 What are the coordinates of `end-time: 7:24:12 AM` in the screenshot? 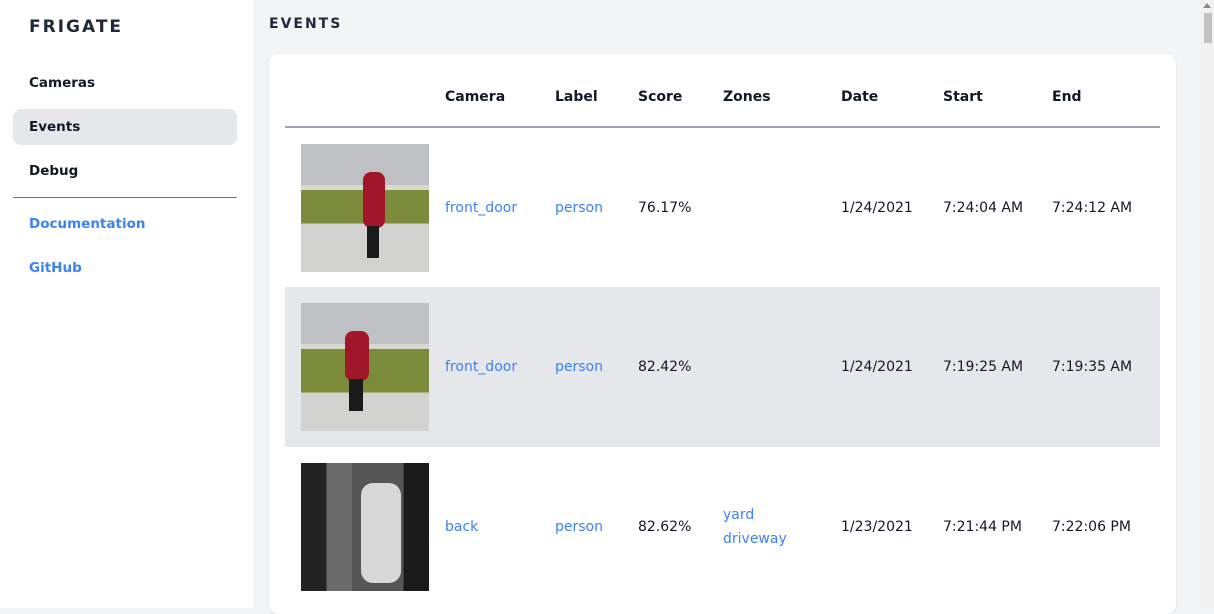 It's located at (1092, 207).